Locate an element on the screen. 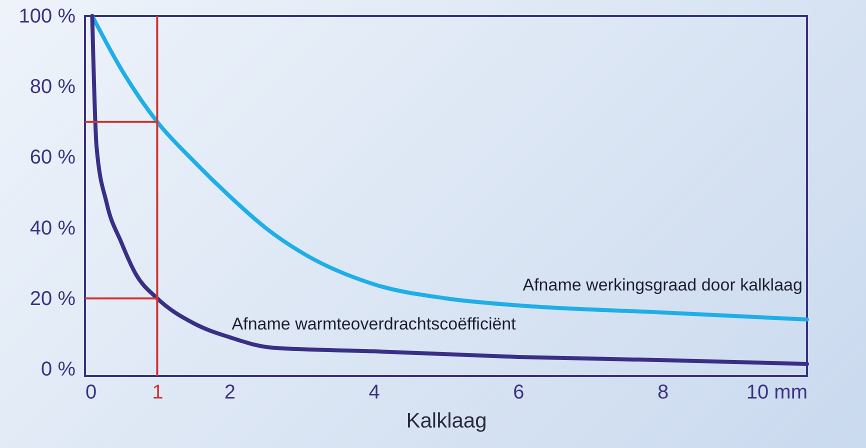 The height and width of the screenshot is (448, 866). x-tick-label: 10 mm is located at coordinates (777, 393).